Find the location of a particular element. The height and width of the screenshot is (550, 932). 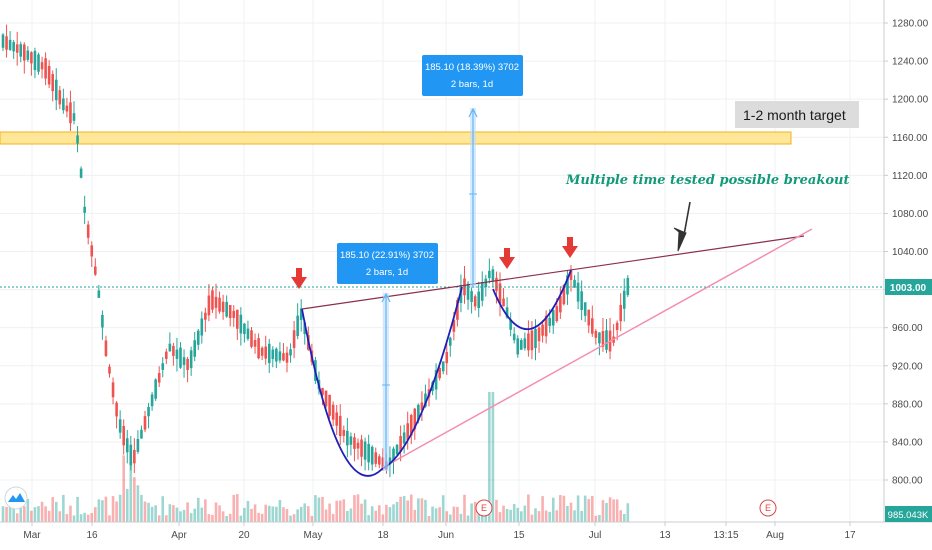

earnings-marker-1: E is located at coordinates (484, 508).